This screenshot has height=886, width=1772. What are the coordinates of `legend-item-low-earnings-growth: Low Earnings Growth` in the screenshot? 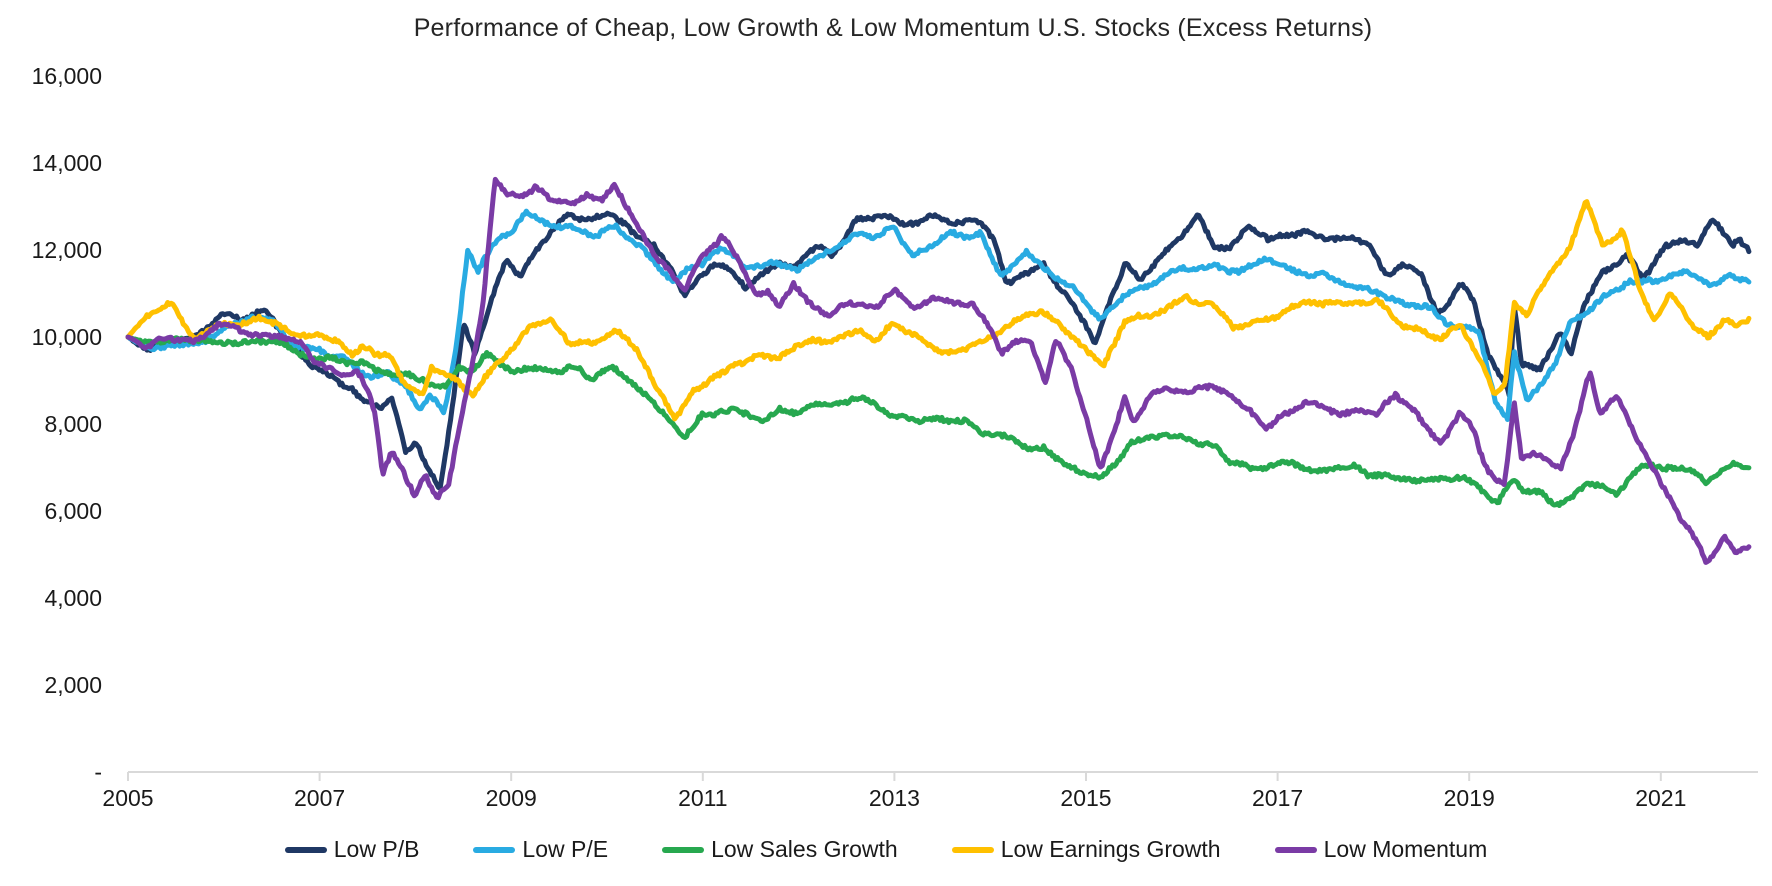 It's located at (1086, 849).